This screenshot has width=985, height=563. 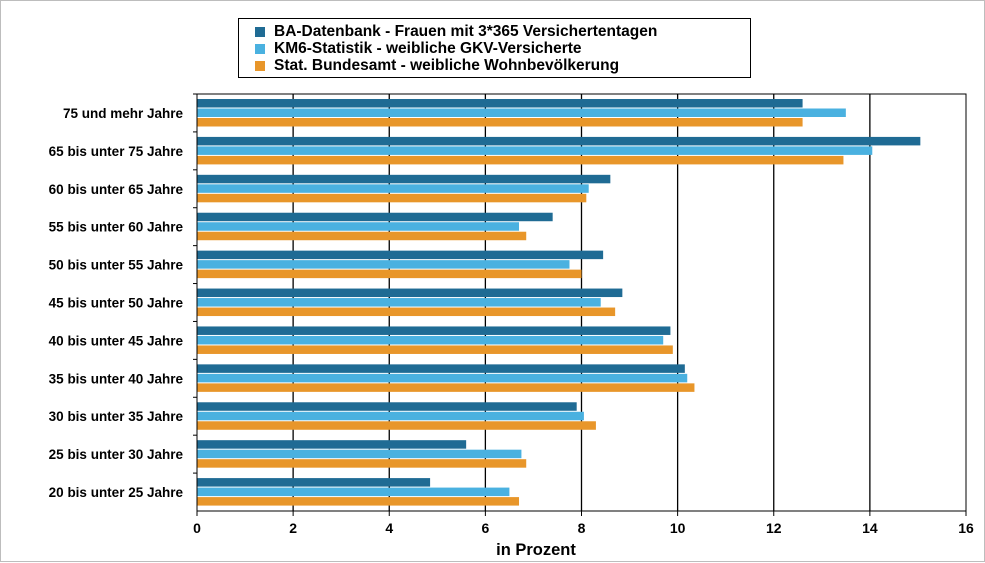 I want to click on x-axis-title: in Prozent, so click(x=536, y=550).